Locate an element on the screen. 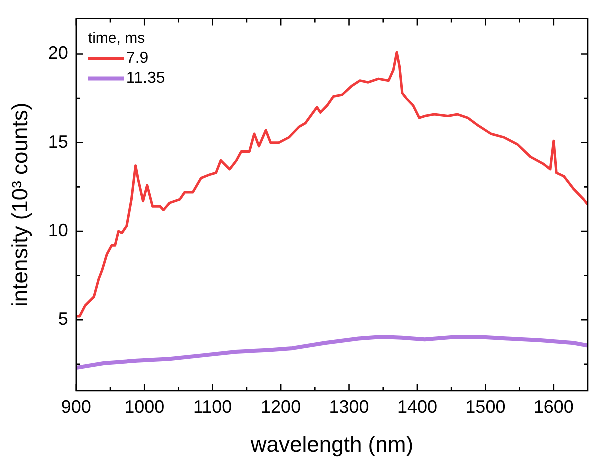 This screenshot has height=467, width=590. legend-title: time, ms is located at coordinates (117, 38).